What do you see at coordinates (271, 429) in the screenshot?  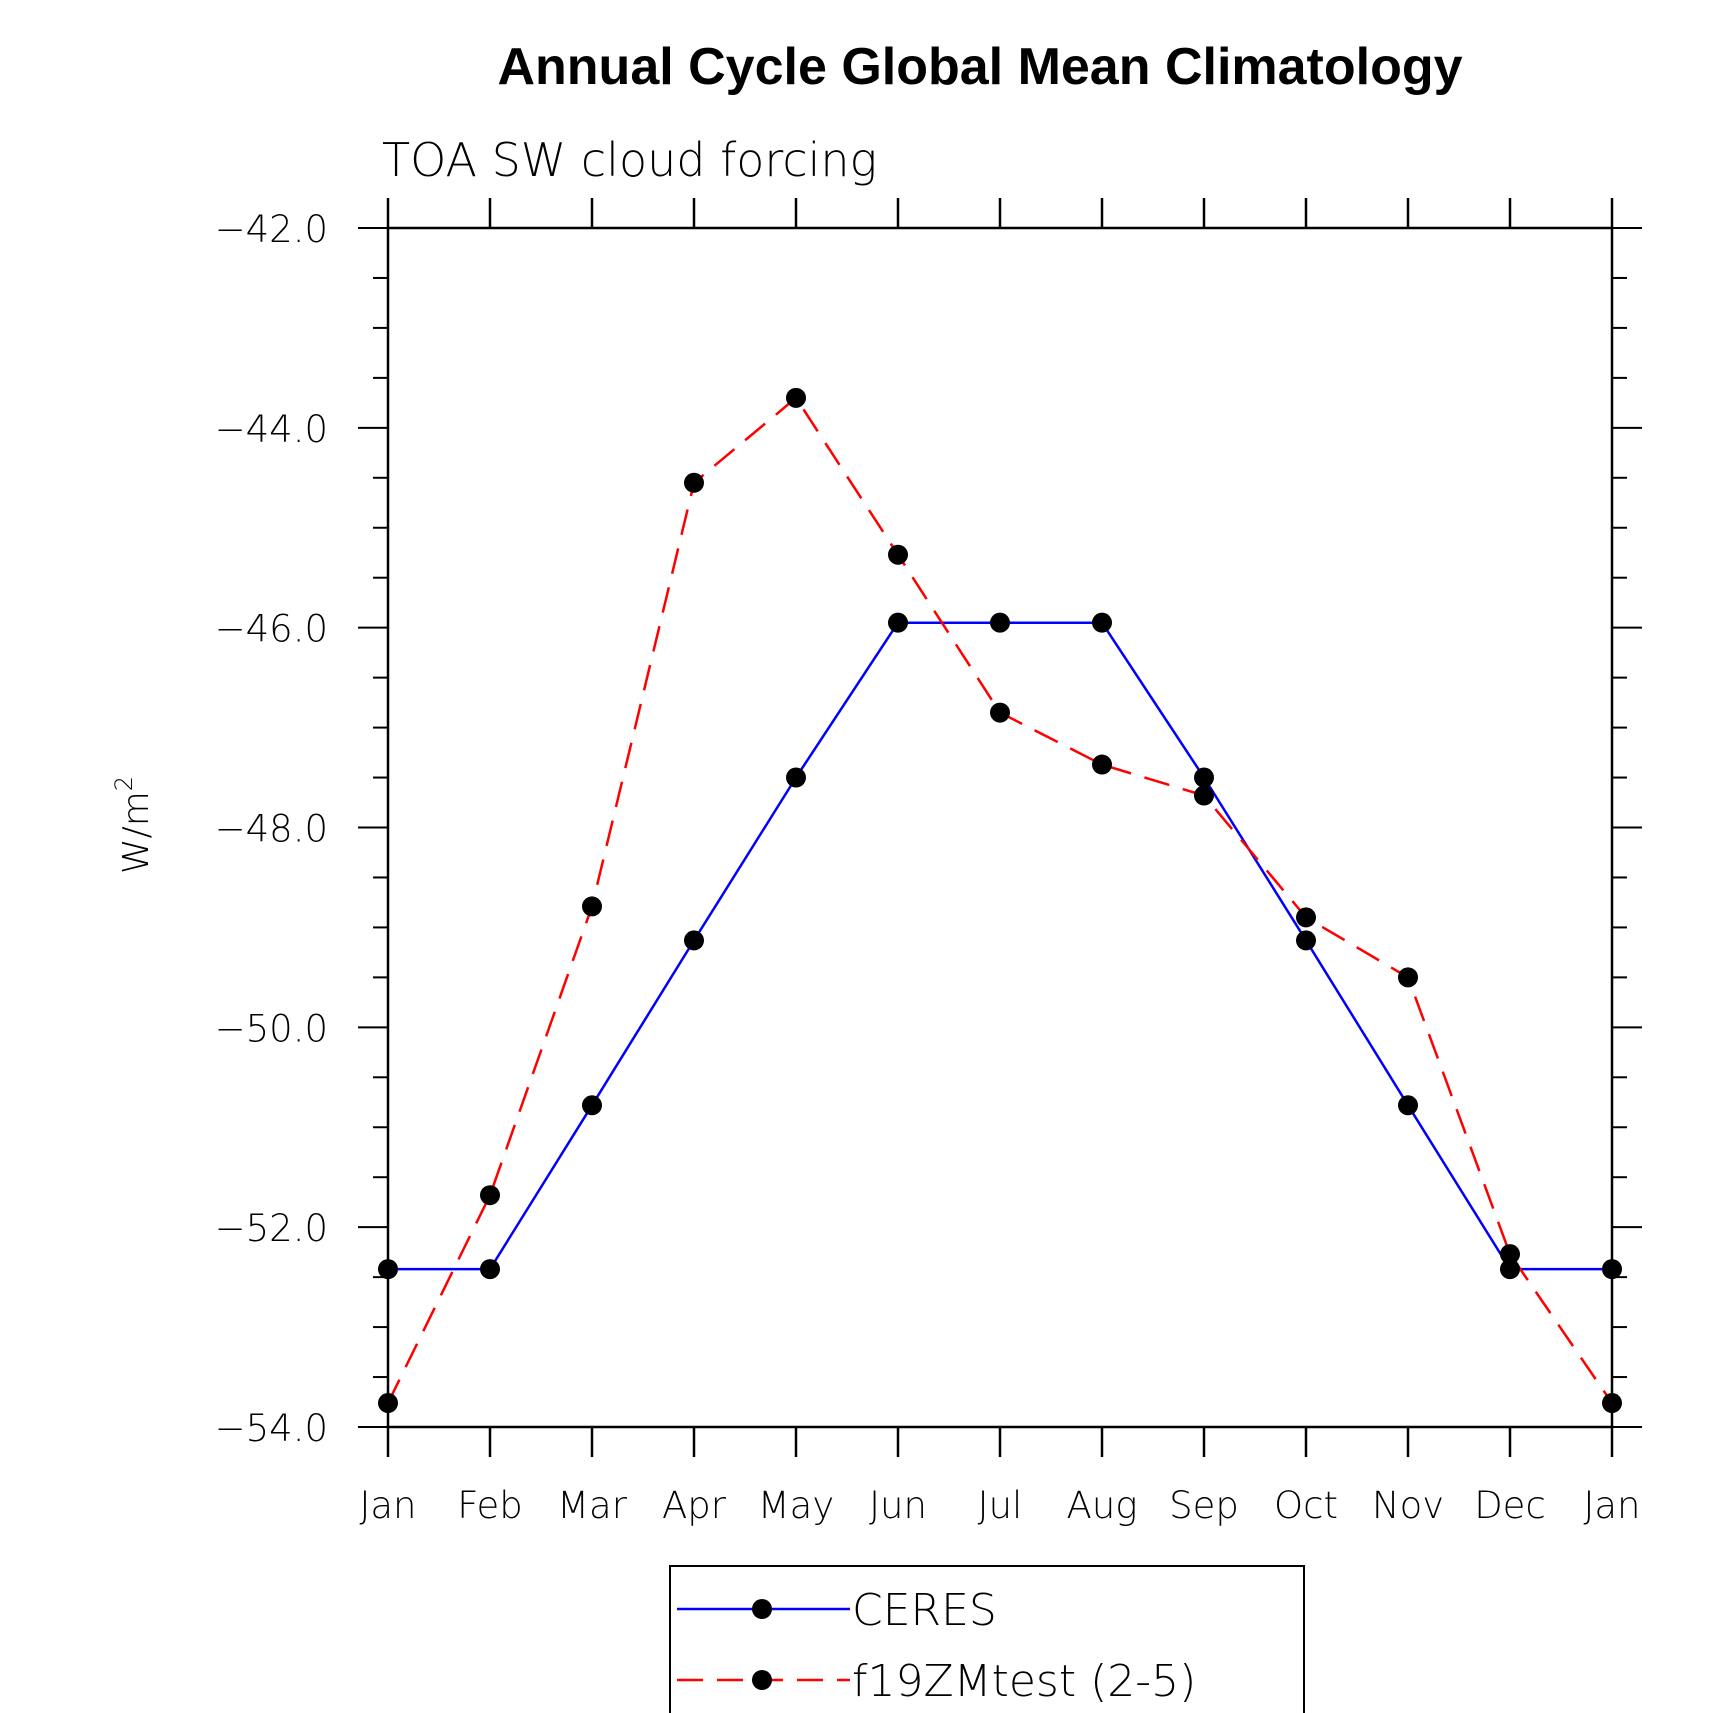 I see `y-tick-label: −44.0` at bounding box center [271, 429].